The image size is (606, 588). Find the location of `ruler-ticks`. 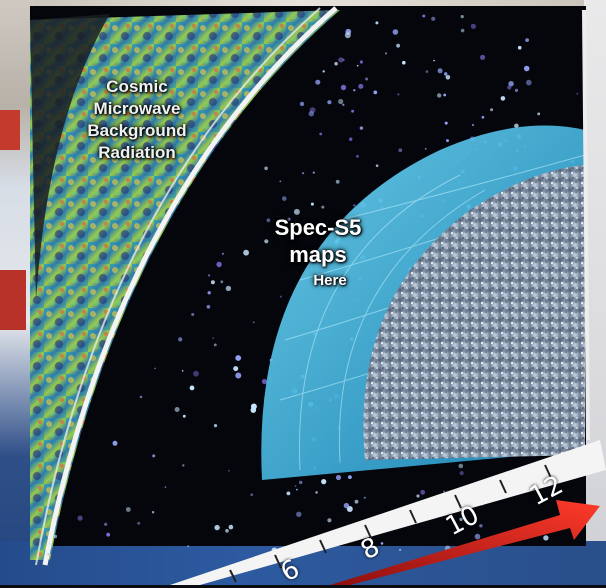

ruler-ticks is located at coordinates (390, 523).